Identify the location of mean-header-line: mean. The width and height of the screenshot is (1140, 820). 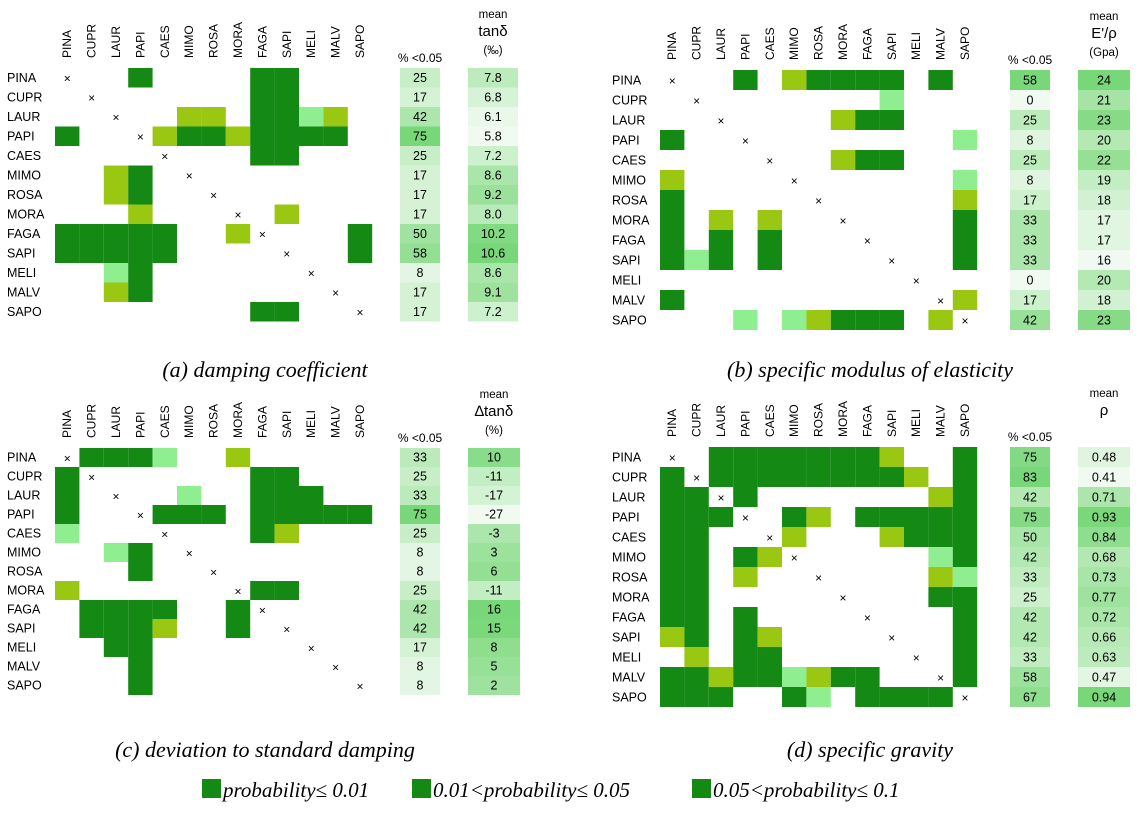
(1104, 17).